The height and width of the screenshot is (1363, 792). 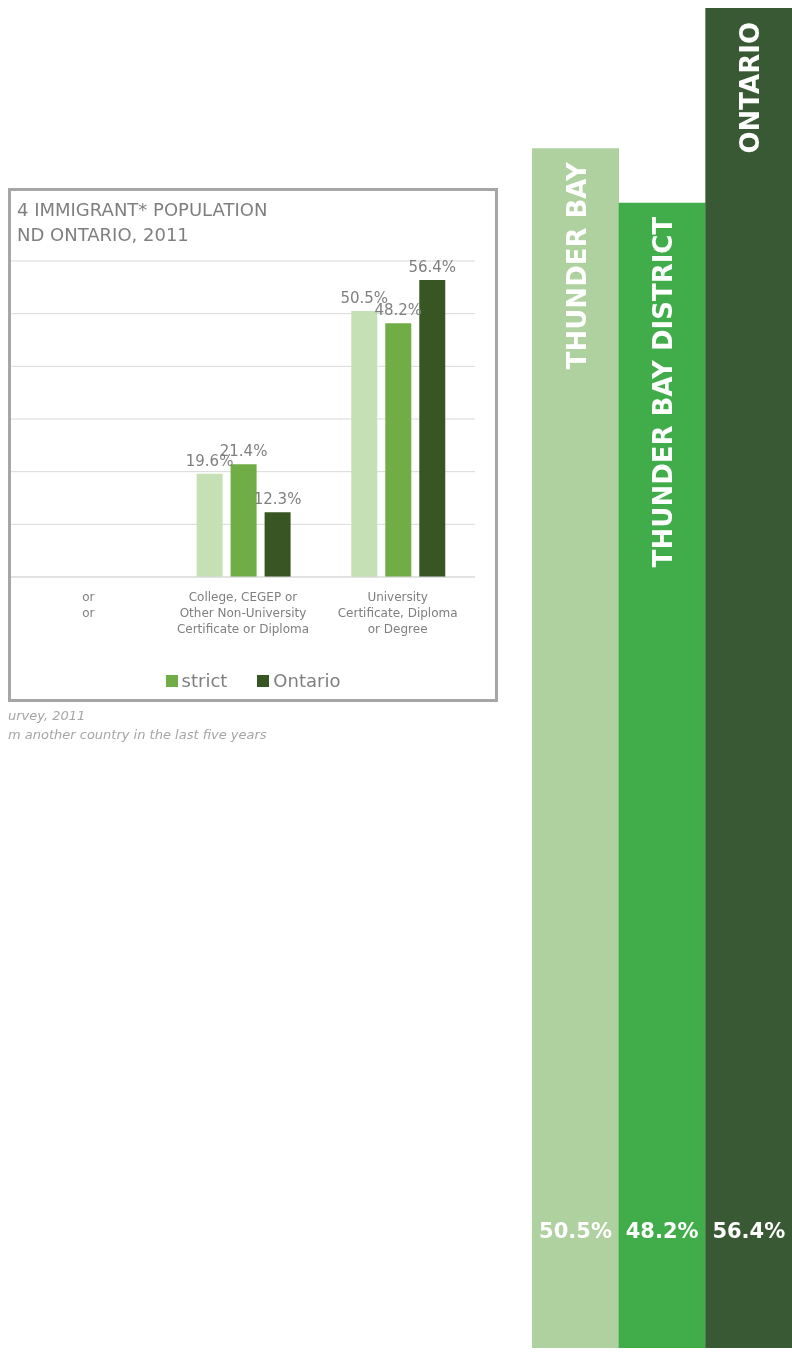 What do you see at coordinates (575, 1231) in the screenshot?
I see `data-label: 50.5%` at bounding box center [575, 1231].